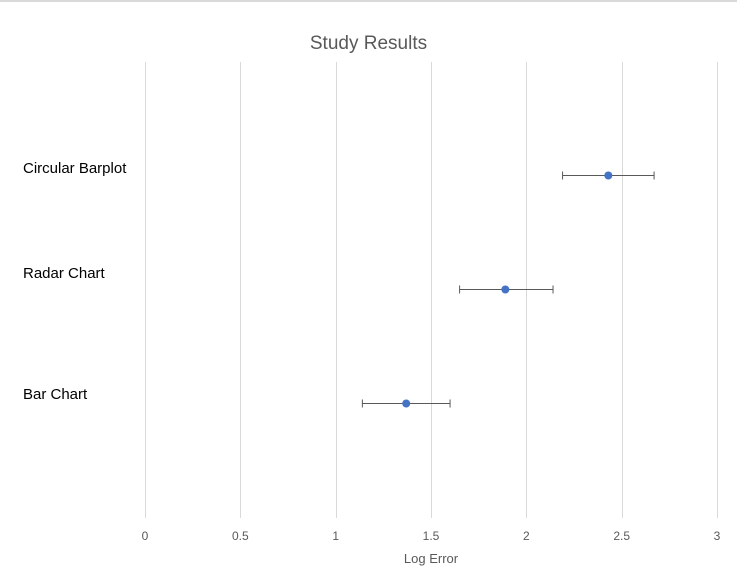  I want to click on x-tick-label: 0.5, so click(240, 536).